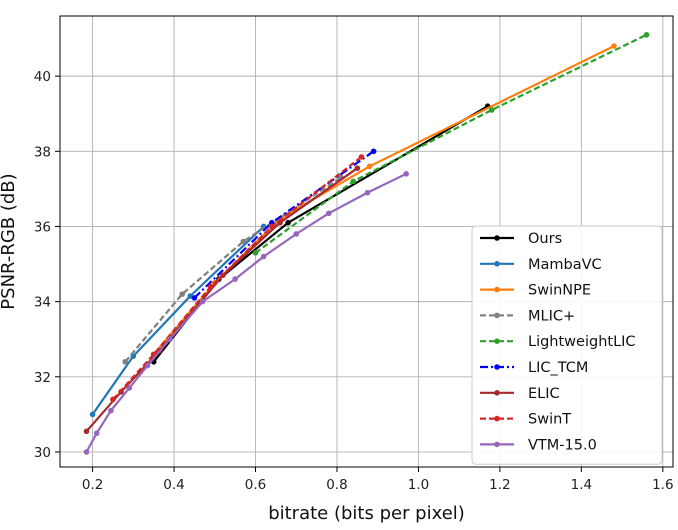 This screenshot has width=678, height=530. Describe the element at coordinates (525, 420) in the screenshot. I see `legend-item: SwinT` at that location.